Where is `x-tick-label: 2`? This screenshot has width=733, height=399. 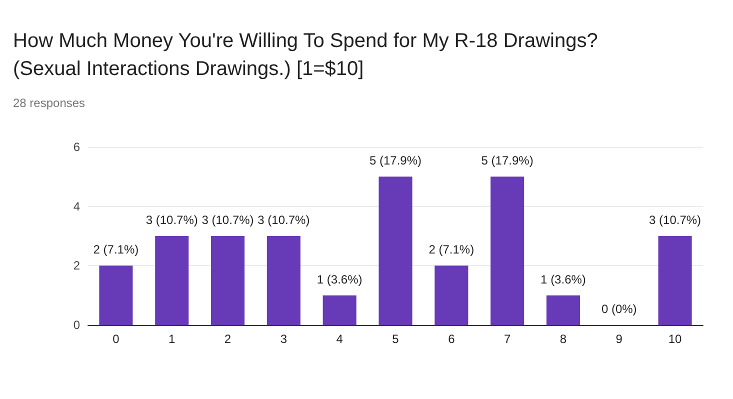 x-tick-label: 2 is located at coordinates (228, 339).